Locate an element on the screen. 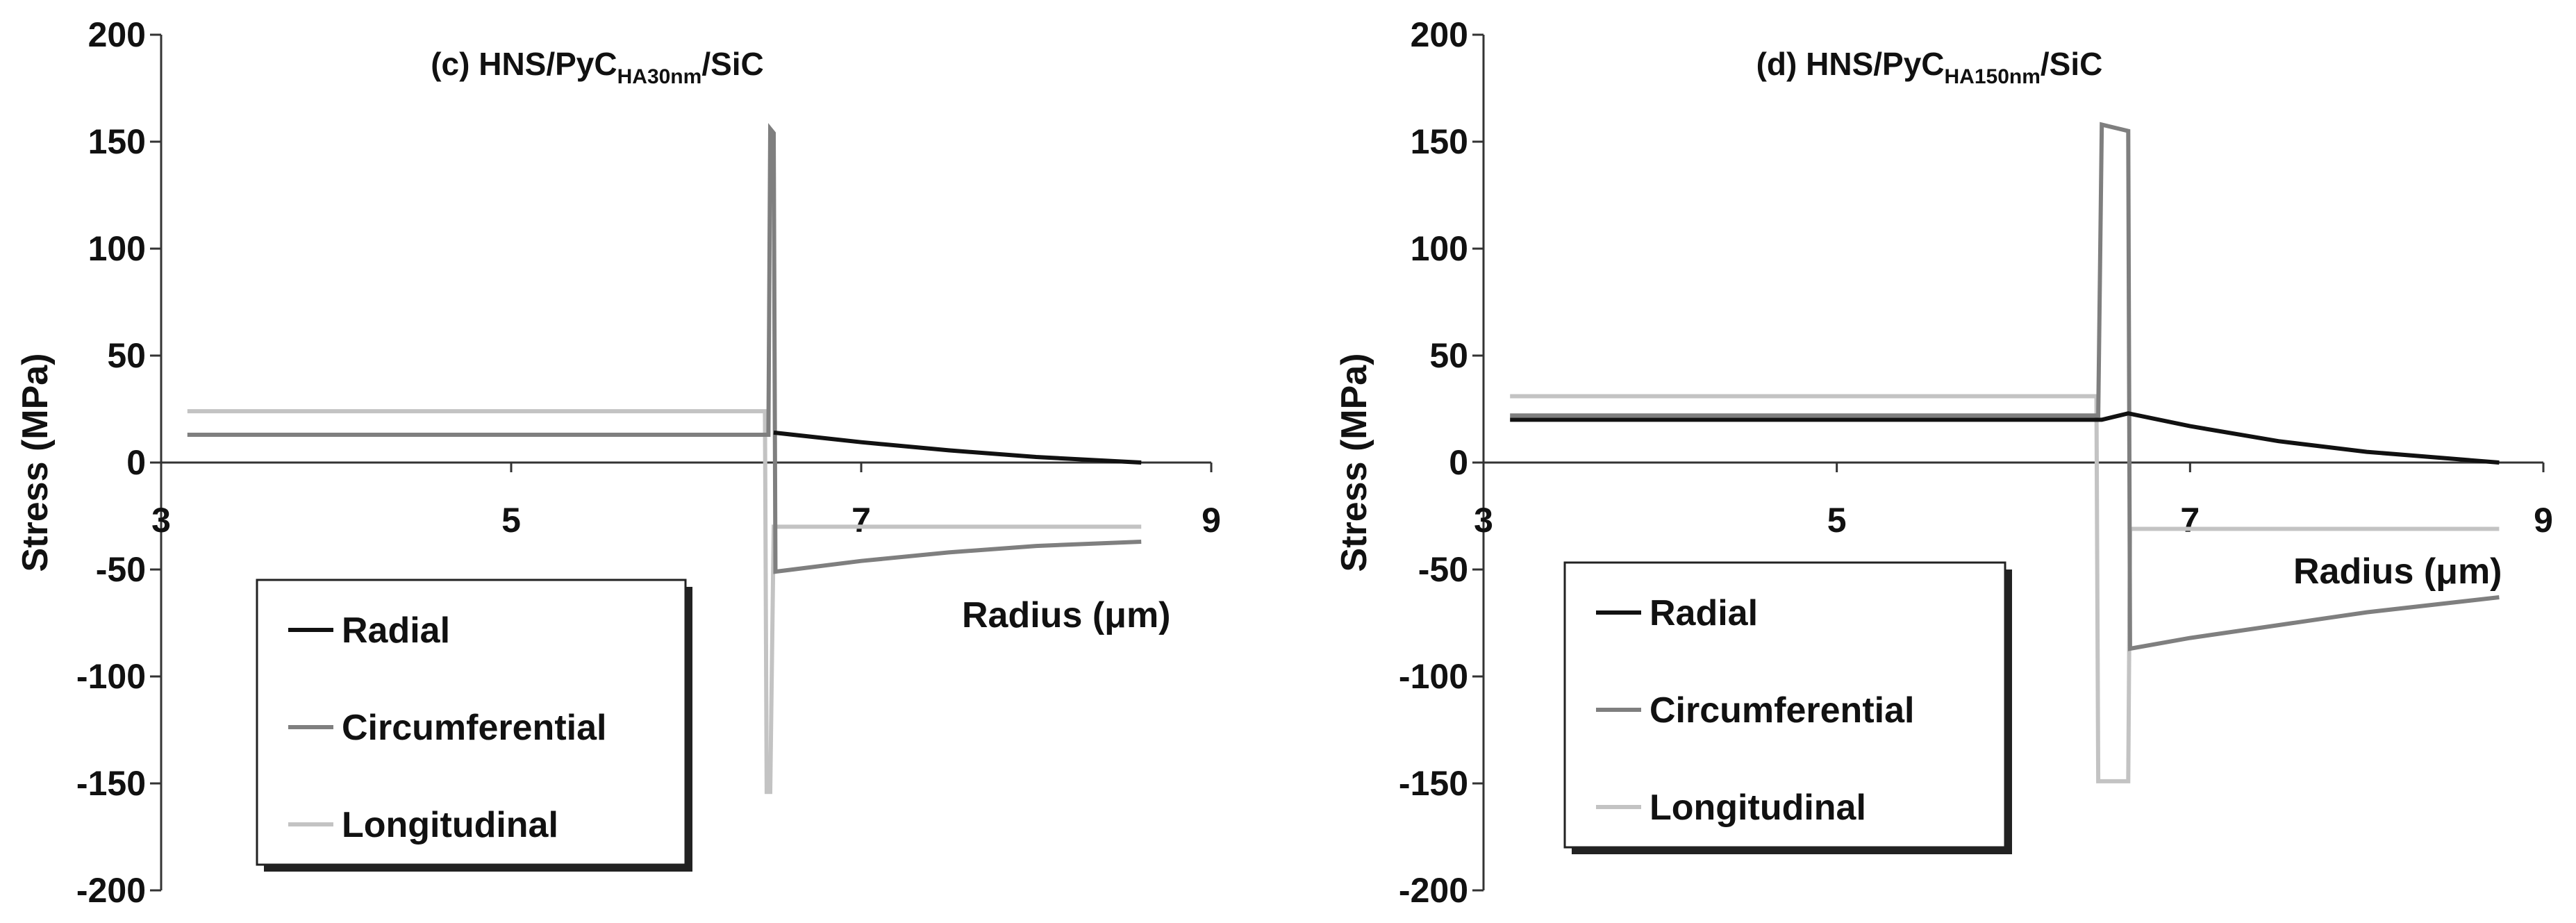 The height and width of the screenshot is (923, 2576). chart-title-subscript: HA30nm is located at coordinates (659, 76).